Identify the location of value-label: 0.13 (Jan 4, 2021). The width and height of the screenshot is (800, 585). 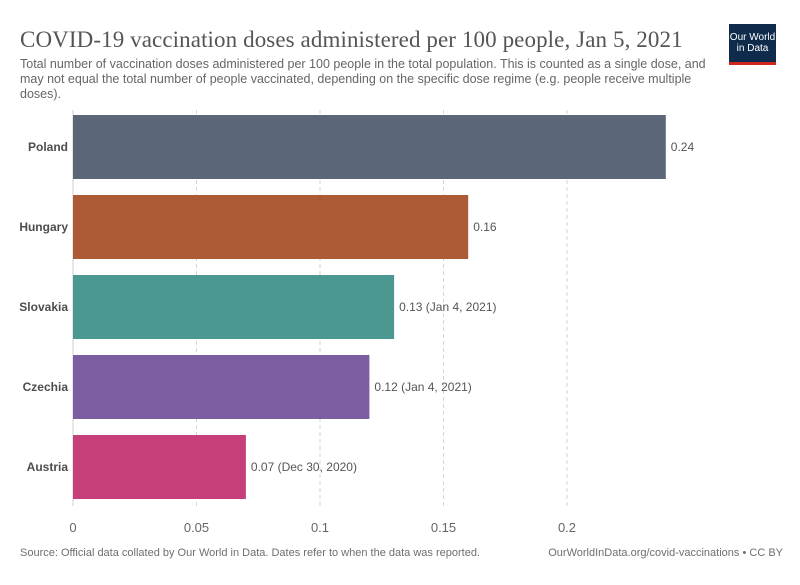
(447, 307).